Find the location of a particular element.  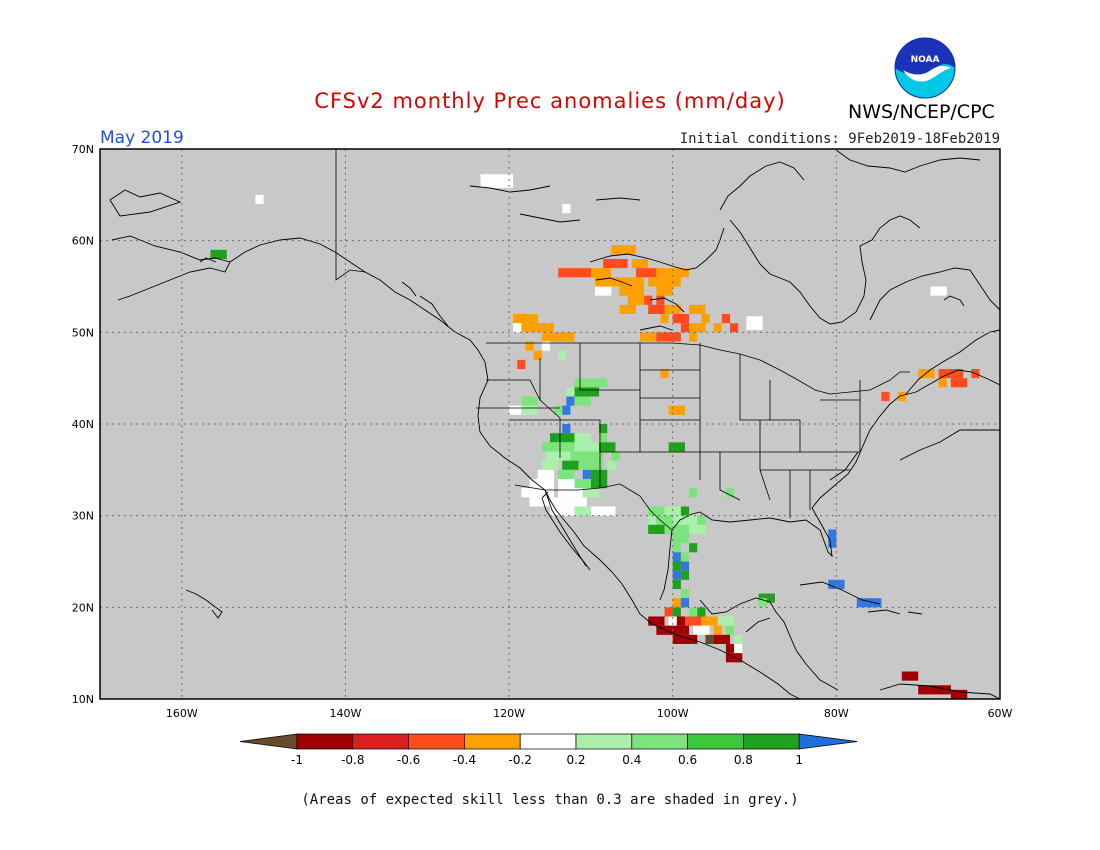

legend-tick-label: 0.4 is located at coordinates (631, 760).